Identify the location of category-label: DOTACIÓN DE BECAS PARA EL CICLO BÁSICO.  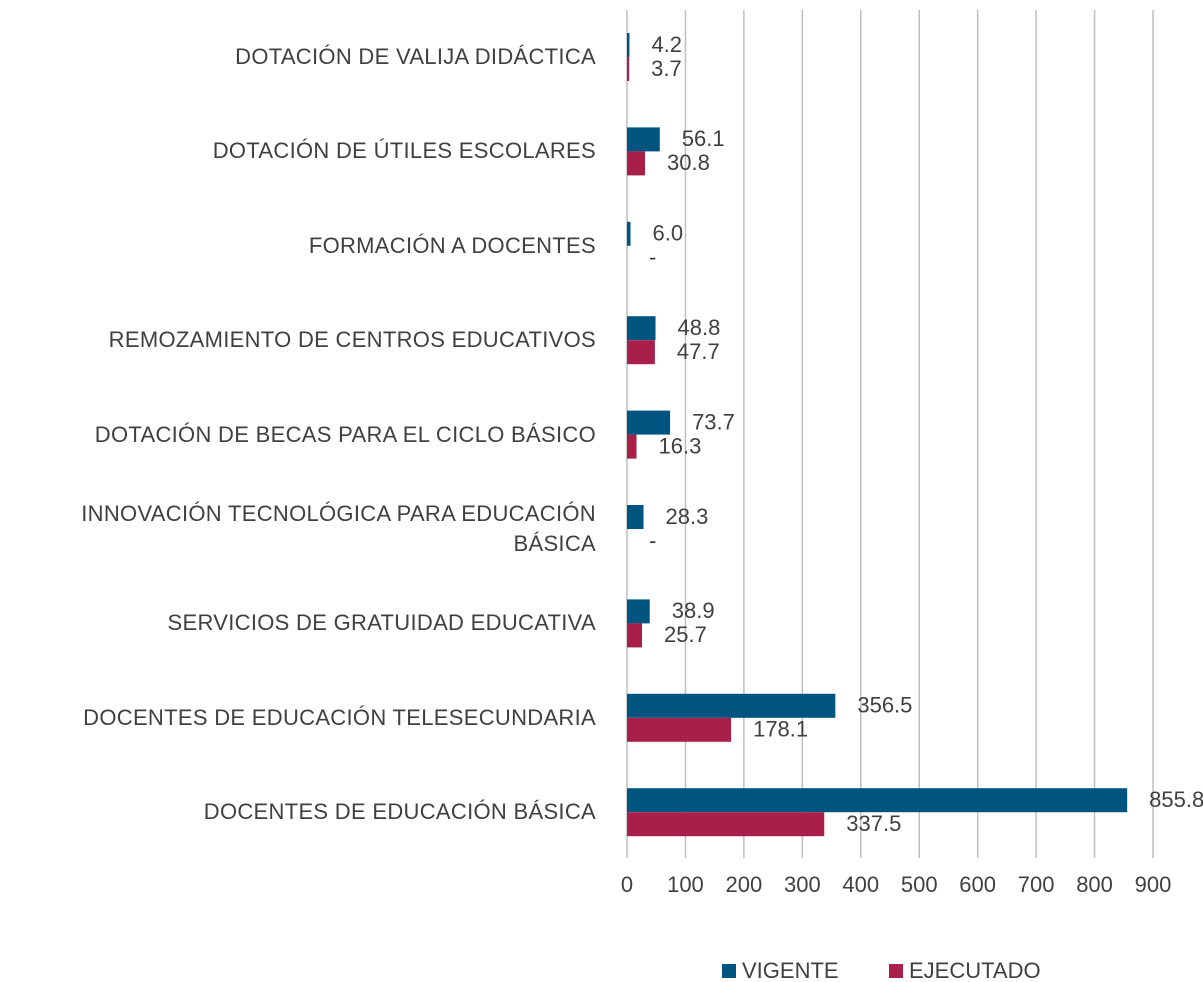
(345, 434).